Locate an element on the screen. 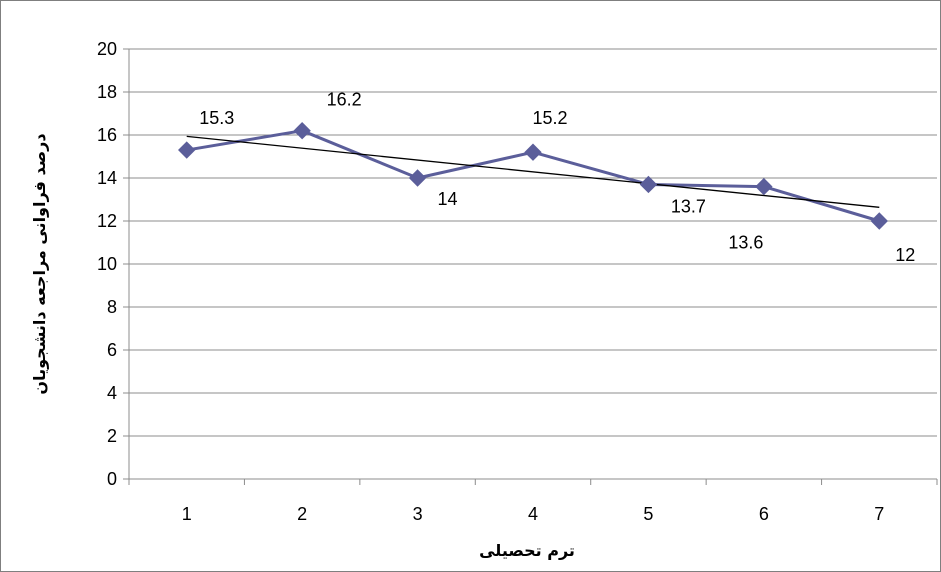 The image size is (941, 572). y-tick-label: 18 is located at coordinates (107, 92).